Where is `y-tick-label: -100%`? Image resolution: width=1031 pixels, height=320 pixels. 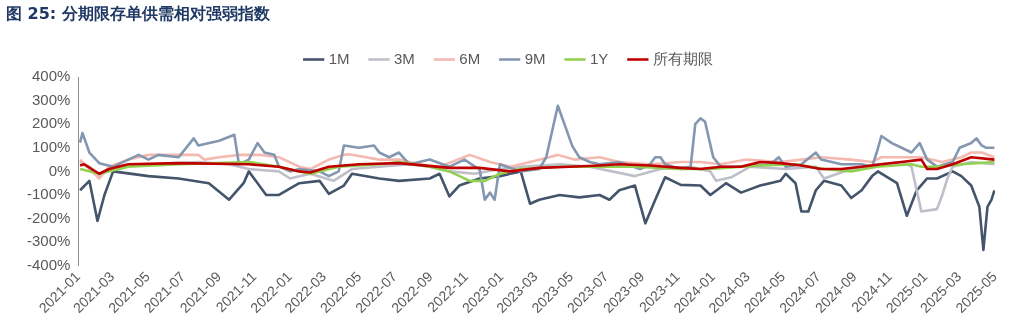 y-tick-label: -100% is located at coordinates (49, 194).